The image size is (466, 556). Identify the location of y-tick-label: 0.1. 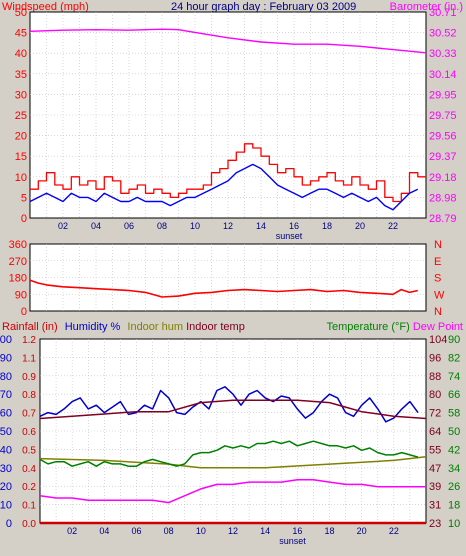
(29, 506).